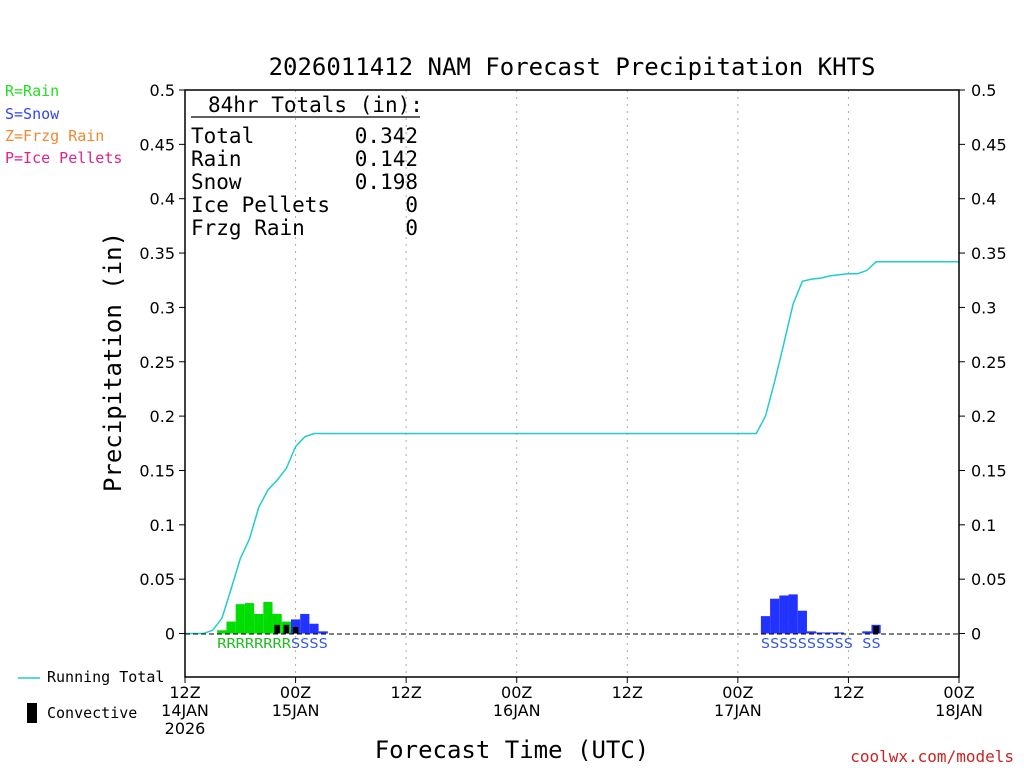 This screenshot has width=1024, height=768. I want to click on y-tick-label-right: 0.05, so click(989, 579).